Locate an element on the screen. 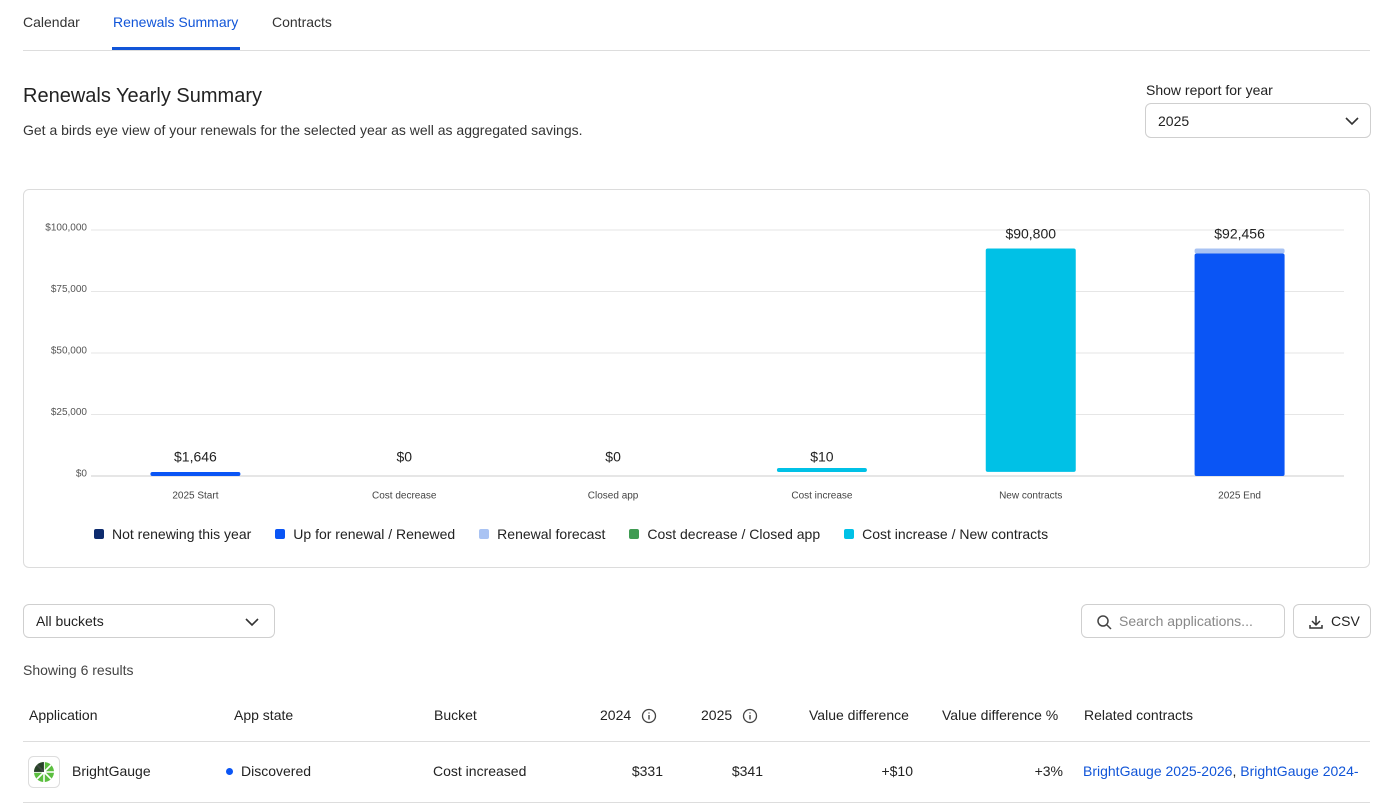  y-tick-label: $50,000 is located at coordinates (69, 351).